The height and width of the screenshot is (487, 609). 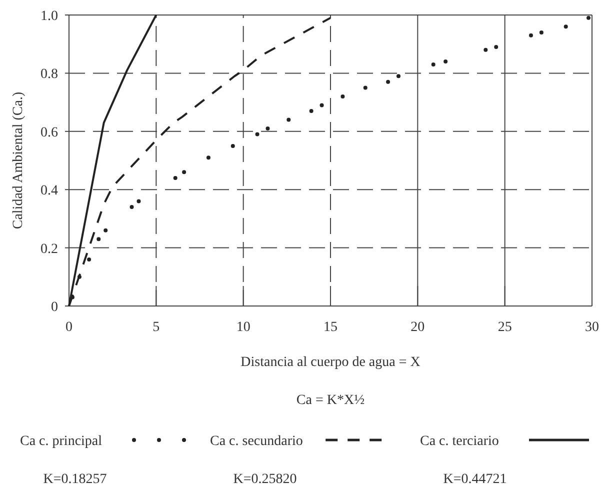 I want to click on x-tick-label: 0, so click(x=69, y=327).